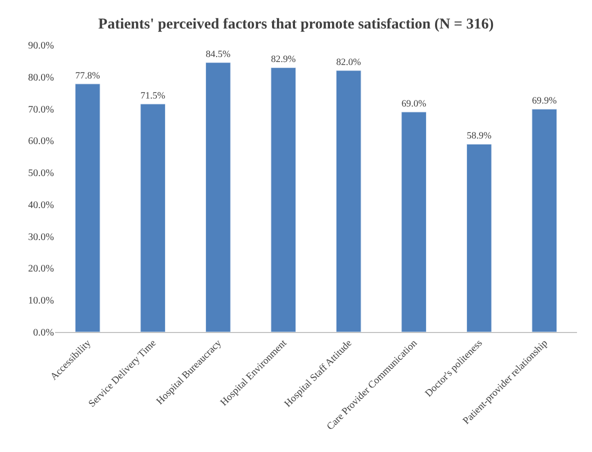 Image resolution: width=592 pixels, height=452 pixels. What do you see at coordinates (296, 24) in the screenshot?
I see `chart-title: Patients' perceived factors that promote satisfaction (N = 316)` at bounding box center [296, 24].